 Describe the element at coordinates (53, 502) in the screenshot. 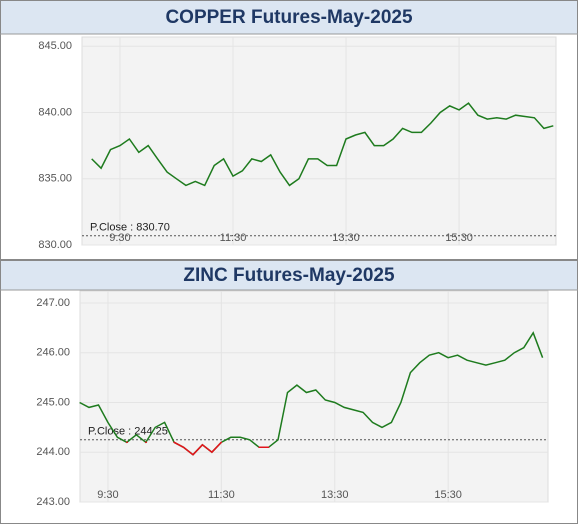

I see `y-tick-label: 243.00` at that location.